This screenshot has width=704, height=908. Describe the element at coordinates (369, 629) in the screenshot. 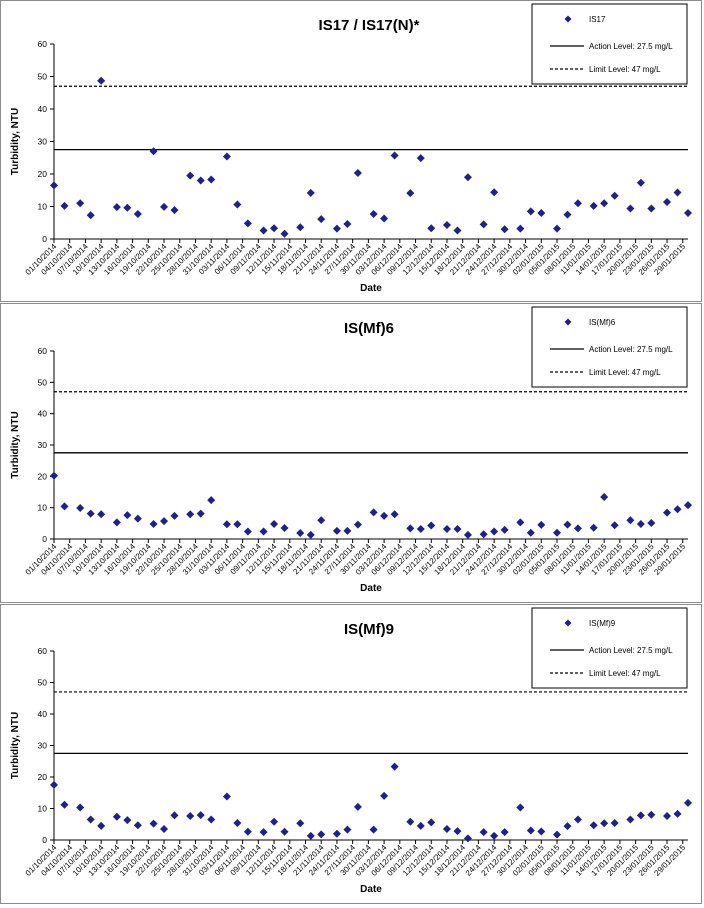

I see `chart-title: IS(Mf)9` at that location.